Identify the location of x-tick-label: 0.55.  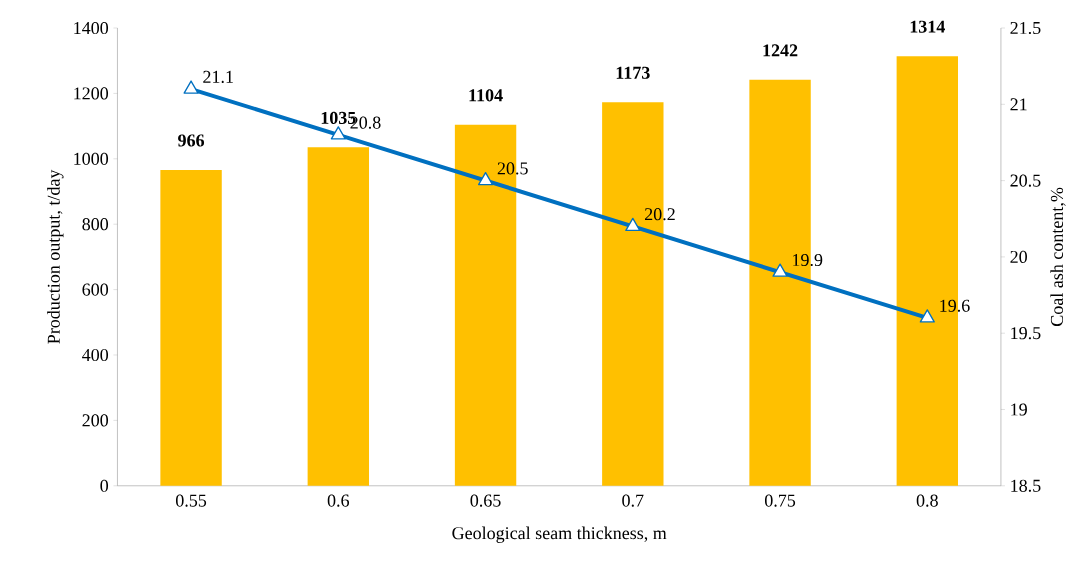
(191, 500).